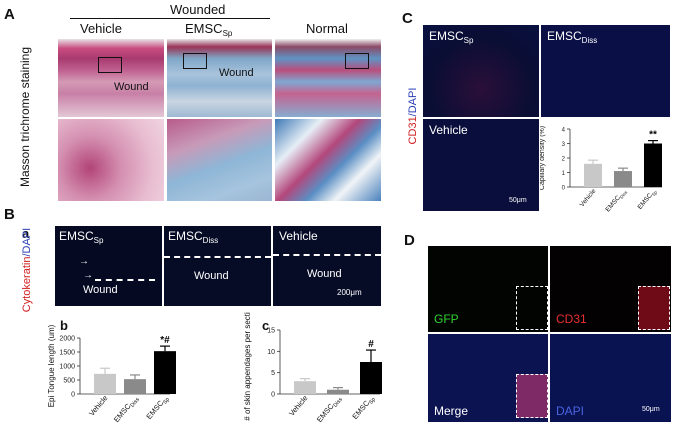 Image resolution: width=674 pixels, height=445 pixels. Describe the element at coordinates (451, 411) in the screenshot. I see `merge-label: Merge` at that location.